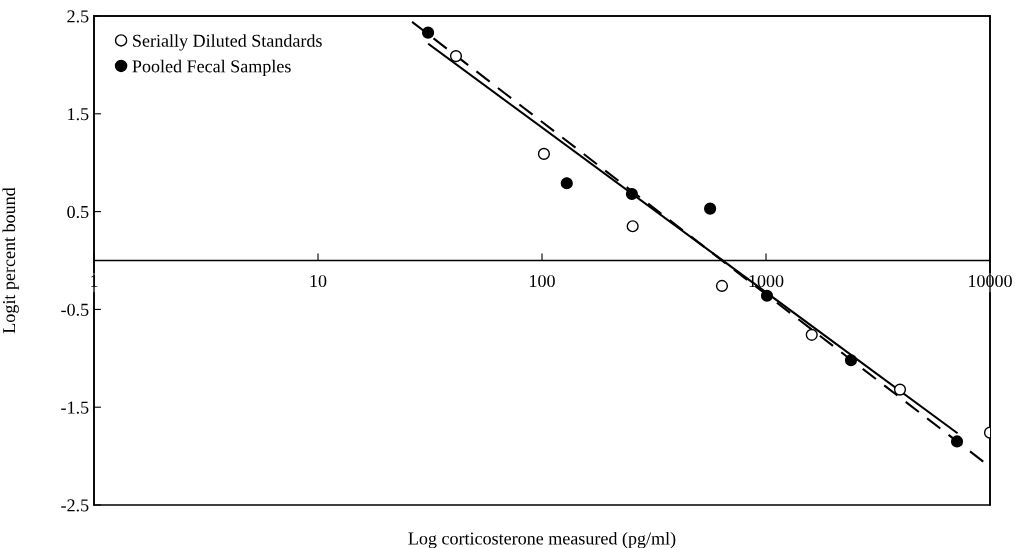  Describe the element at coordinates (227, 42) in the screenshot. I see `legend-label: Serially Diluted Standards` at that location.